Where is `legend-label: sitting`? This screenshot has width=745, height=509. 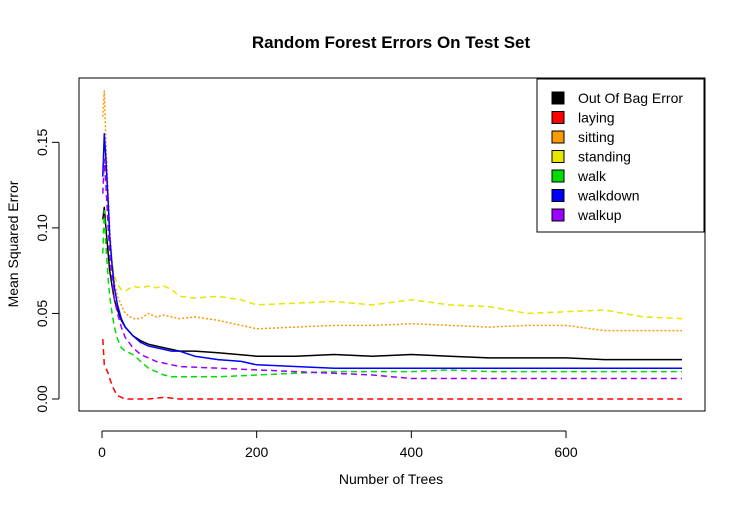 legend-label: sitting is located at coordinates (596, 137).